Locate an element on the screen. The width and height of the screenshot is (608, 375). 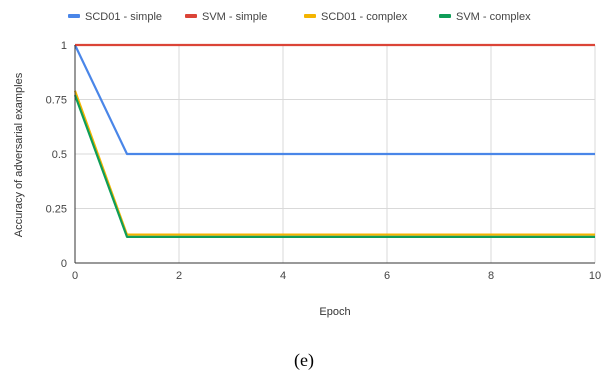
y-axis-title: Accuracy of adversarial examples is located at coordinates (19, 154).